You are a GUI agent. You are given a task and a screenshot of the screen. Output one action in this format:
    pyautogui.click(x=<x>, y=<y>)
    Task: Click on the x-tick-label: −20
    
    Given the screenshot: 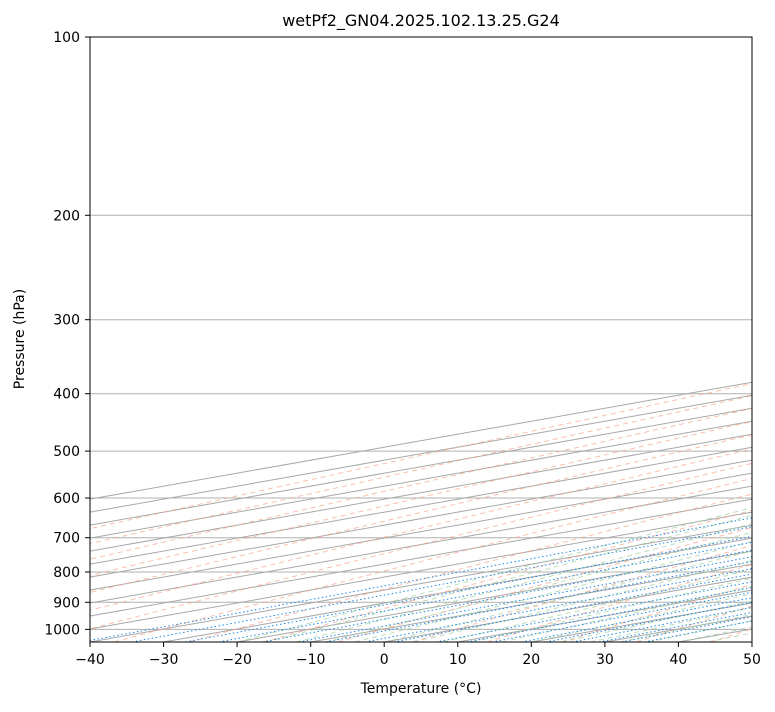 What is the action you would take?
    pyautogui.click(x=237, y=660)
    